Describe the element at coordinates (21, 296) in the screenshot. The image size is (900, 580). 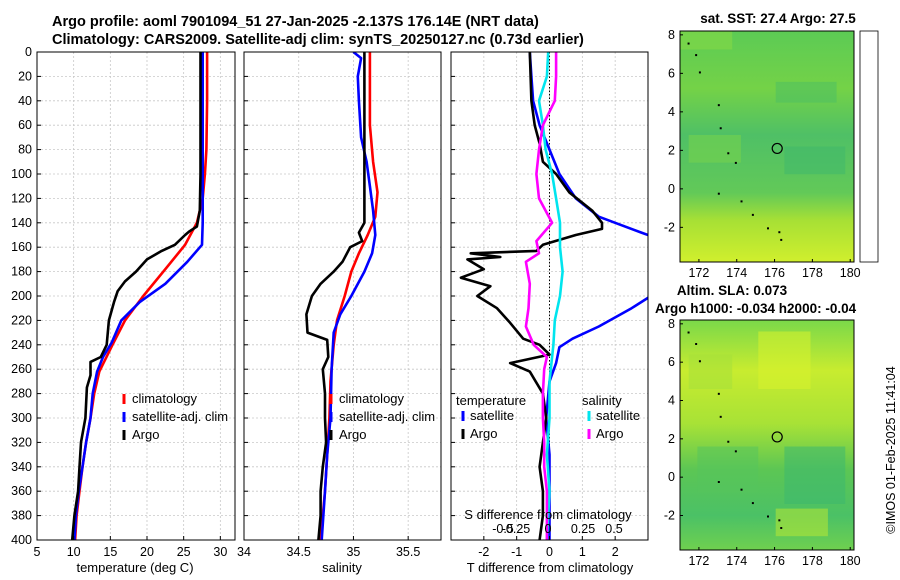
I see `y-tick-label: 200` at that location.